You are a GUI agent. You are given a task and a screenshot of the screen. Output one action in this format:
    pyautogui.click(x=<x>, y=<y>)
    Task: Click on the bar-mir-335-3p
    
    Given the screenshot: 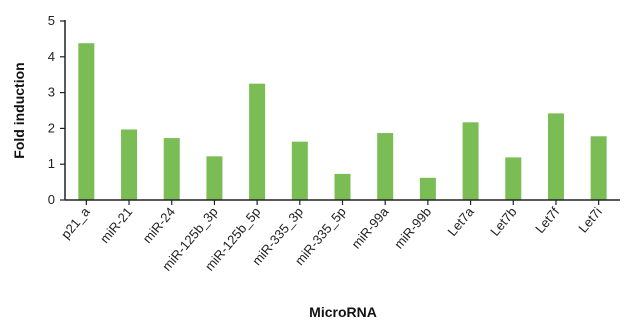 What is the action you would take?
    pyautogui.click(x=299, y=170)
    